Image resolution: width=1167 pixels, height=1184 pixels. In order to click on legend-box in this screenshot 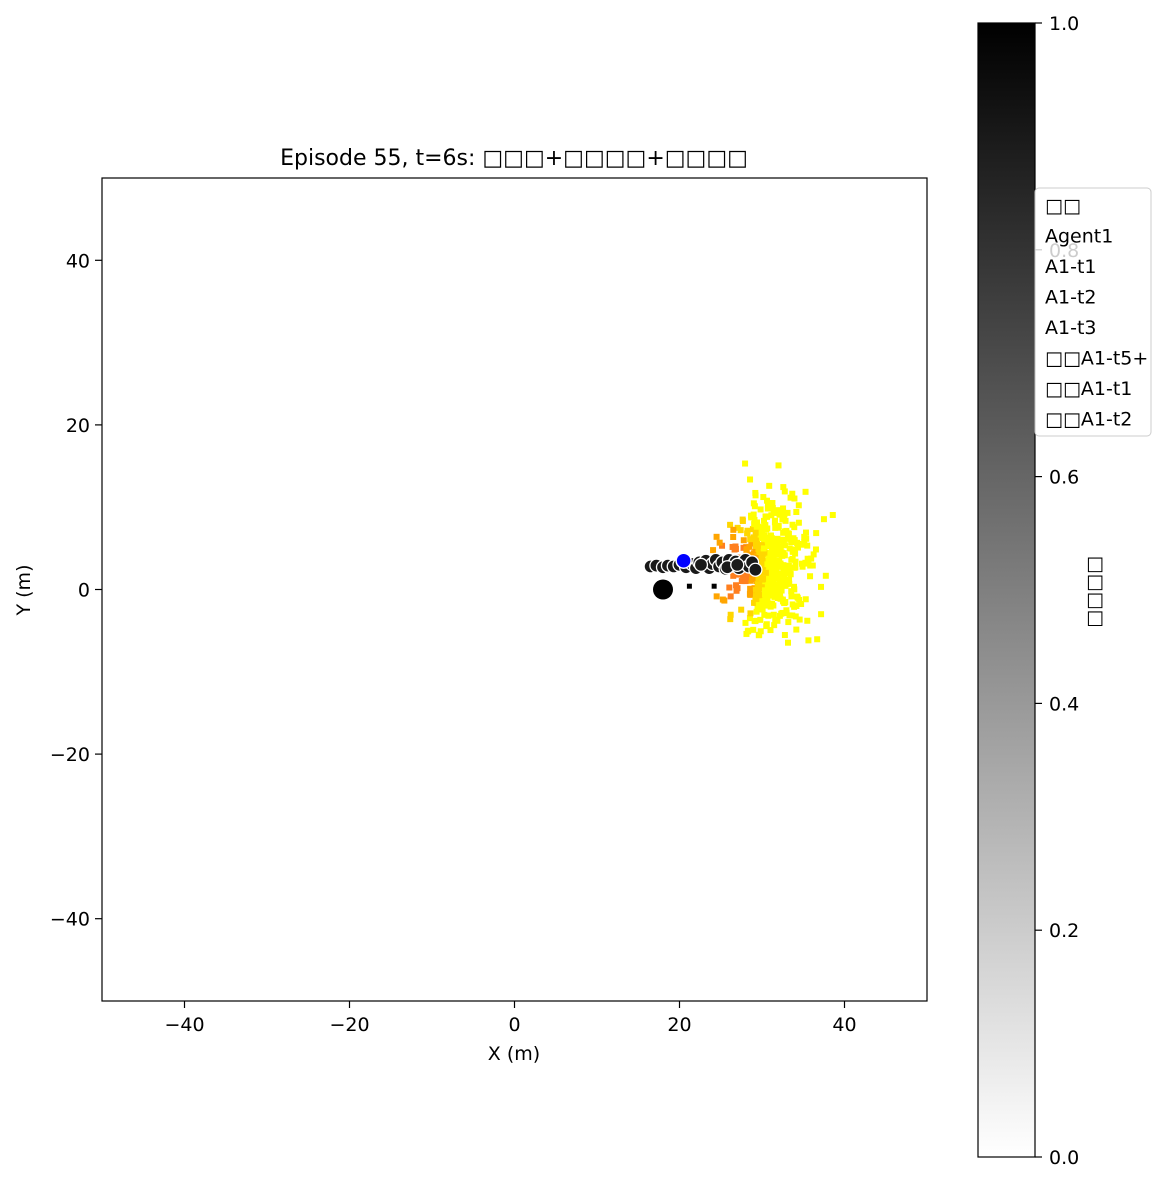, I will do `click(1093, 312)`.